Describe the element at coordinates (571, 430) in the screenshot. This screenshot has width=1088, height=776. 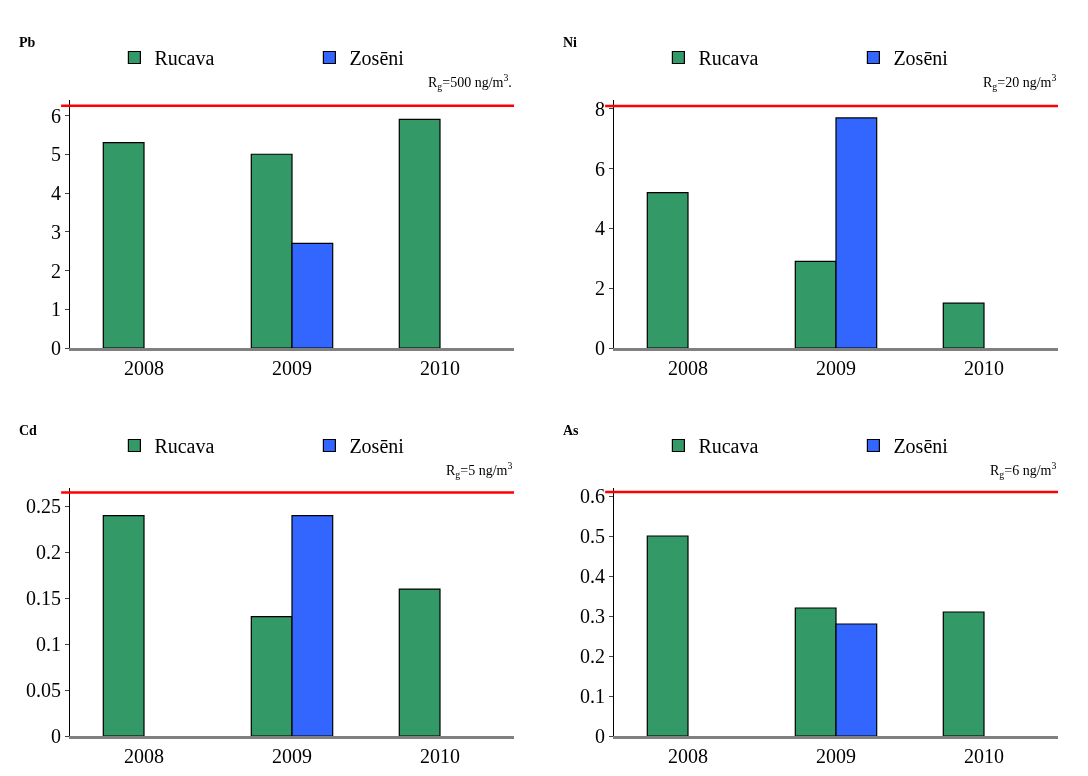
I see `chart-title: As` at that location.